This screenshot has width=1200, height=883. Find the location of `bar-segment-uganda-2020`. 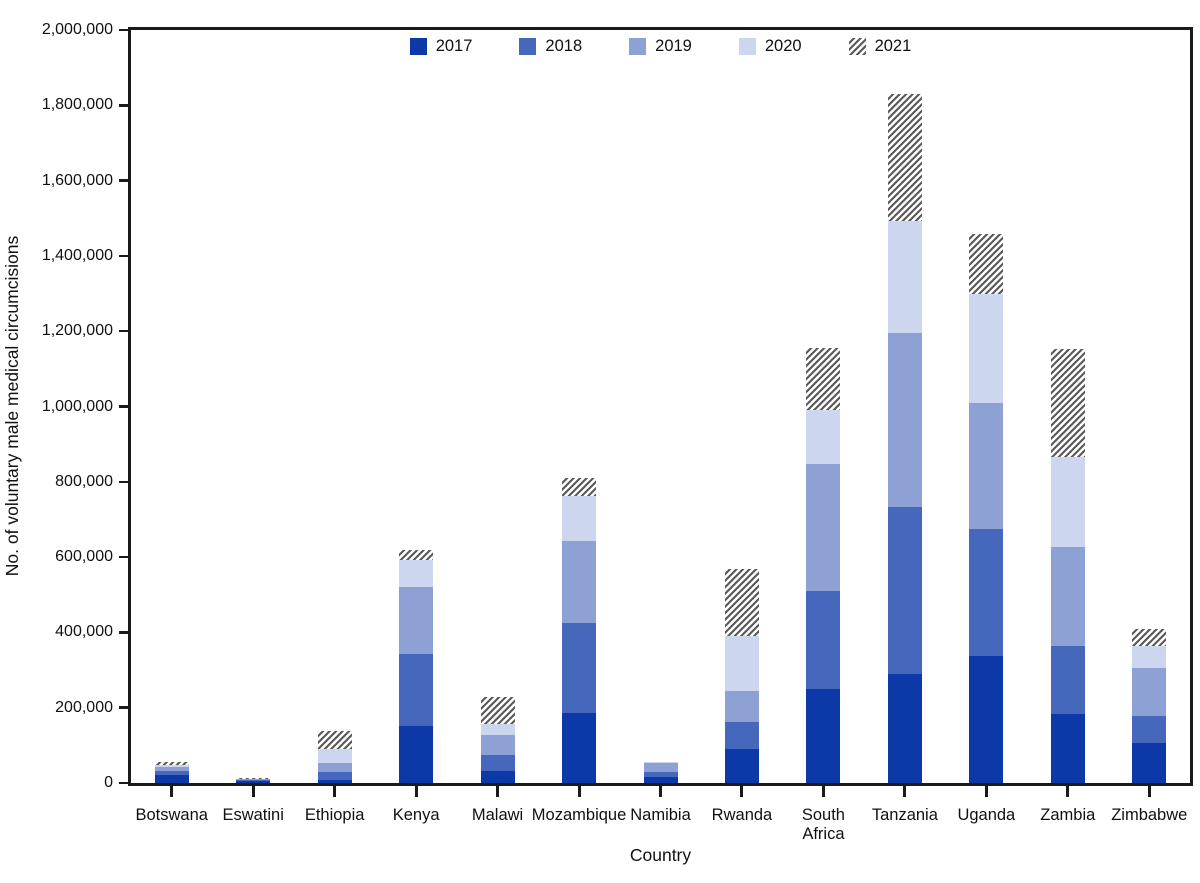

bar-segment-uganda-2020 is located at coordinates (986, 348).